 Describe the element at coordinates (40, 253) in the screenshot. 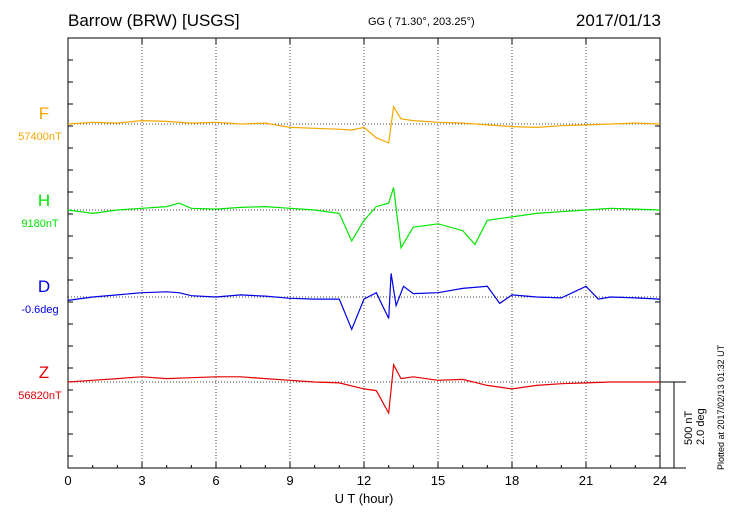

I see `series-labels: F 57400nT H 9180nT D -0.6deg Z 56820nT` at that location.